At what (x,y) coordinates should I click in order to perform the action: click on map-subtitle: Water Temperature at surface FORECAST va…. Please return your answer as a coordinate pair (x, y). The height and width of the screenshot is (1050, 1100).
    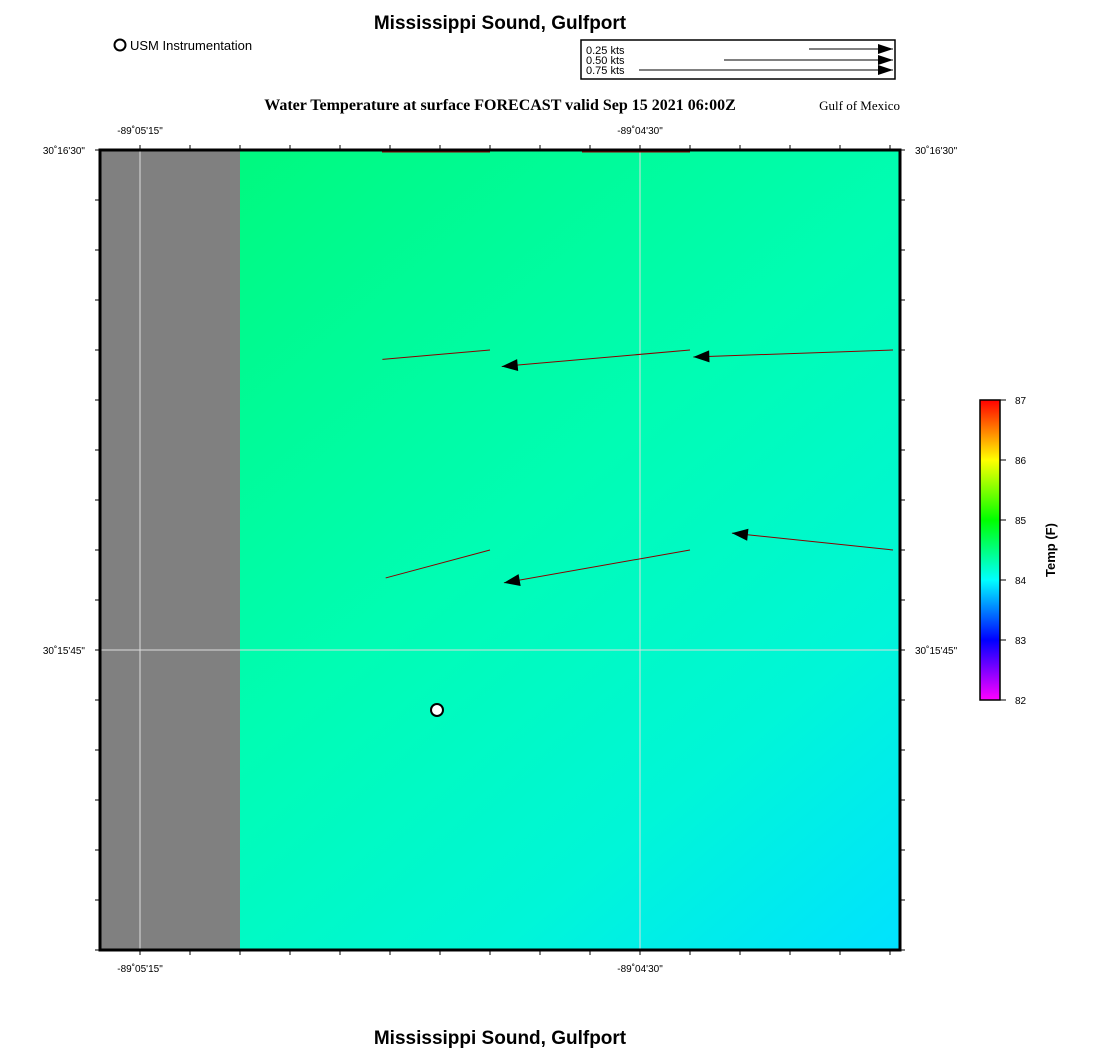
    Looking at the image, I should click on (500, 105).